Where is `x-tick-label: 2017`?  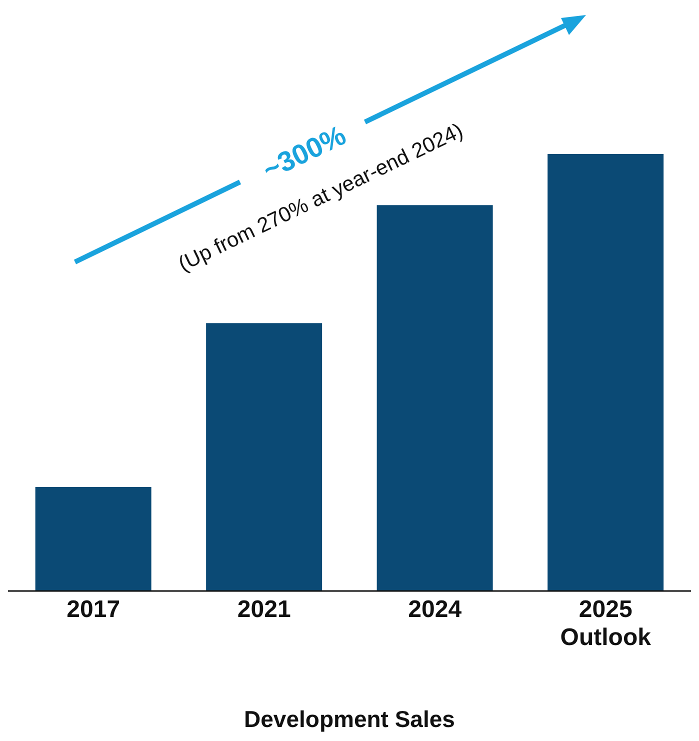
x-tick-label: 2017 is located at coordinates (93, 609).